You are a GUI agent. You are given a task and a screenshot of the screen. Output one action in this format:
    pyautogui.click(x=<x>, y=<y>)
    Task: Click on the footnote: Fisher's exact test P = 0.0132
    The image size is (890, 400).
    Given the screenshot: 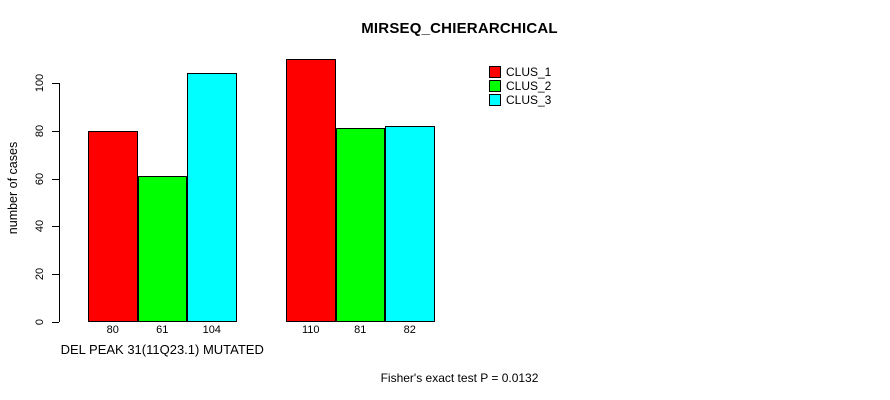 What is the action you would take?
    pyautogui.click(x=459, y=378)
    